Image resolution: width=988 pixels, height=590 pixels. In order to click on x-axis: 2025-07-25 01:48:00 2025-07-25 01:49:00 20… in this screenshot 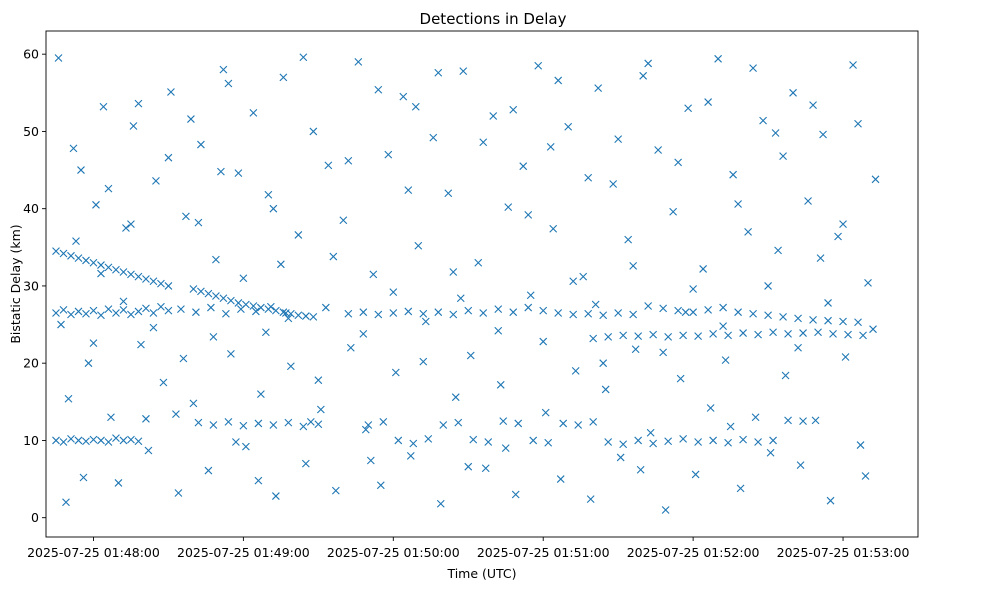, I will do `click(468, 548)`.